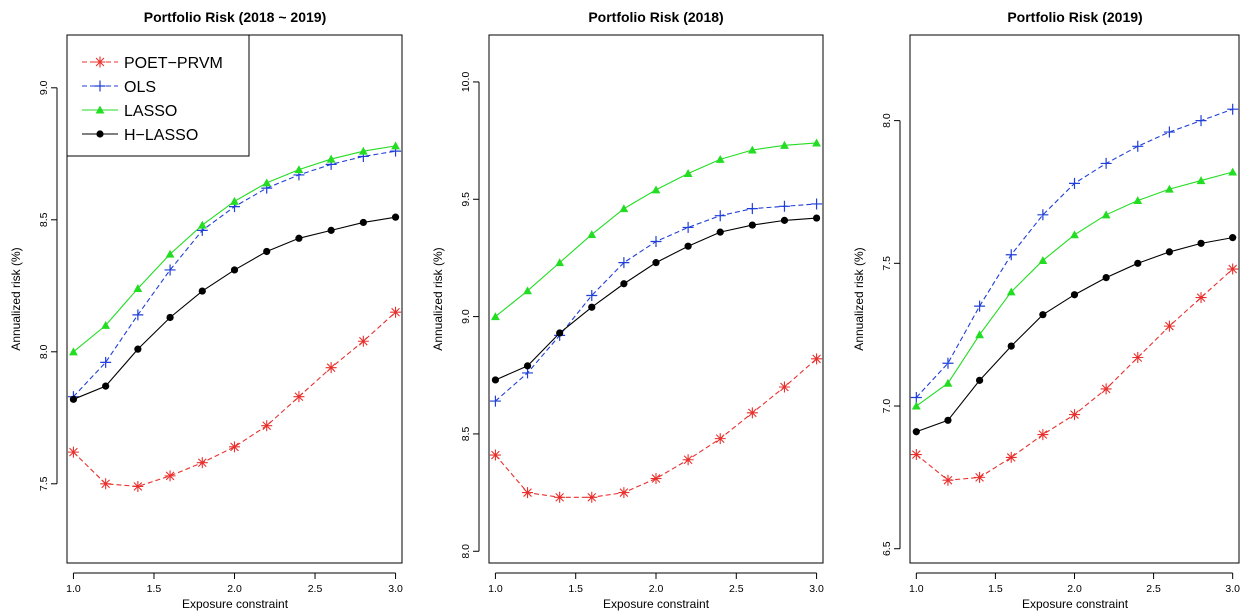 The height and width of the screenshot is (616, 1241). What do you see at coordinates (655, 17) in the screenshot?
I see `chart-title: Portfolio Risk (2018)` at bounding box center [655, 17].